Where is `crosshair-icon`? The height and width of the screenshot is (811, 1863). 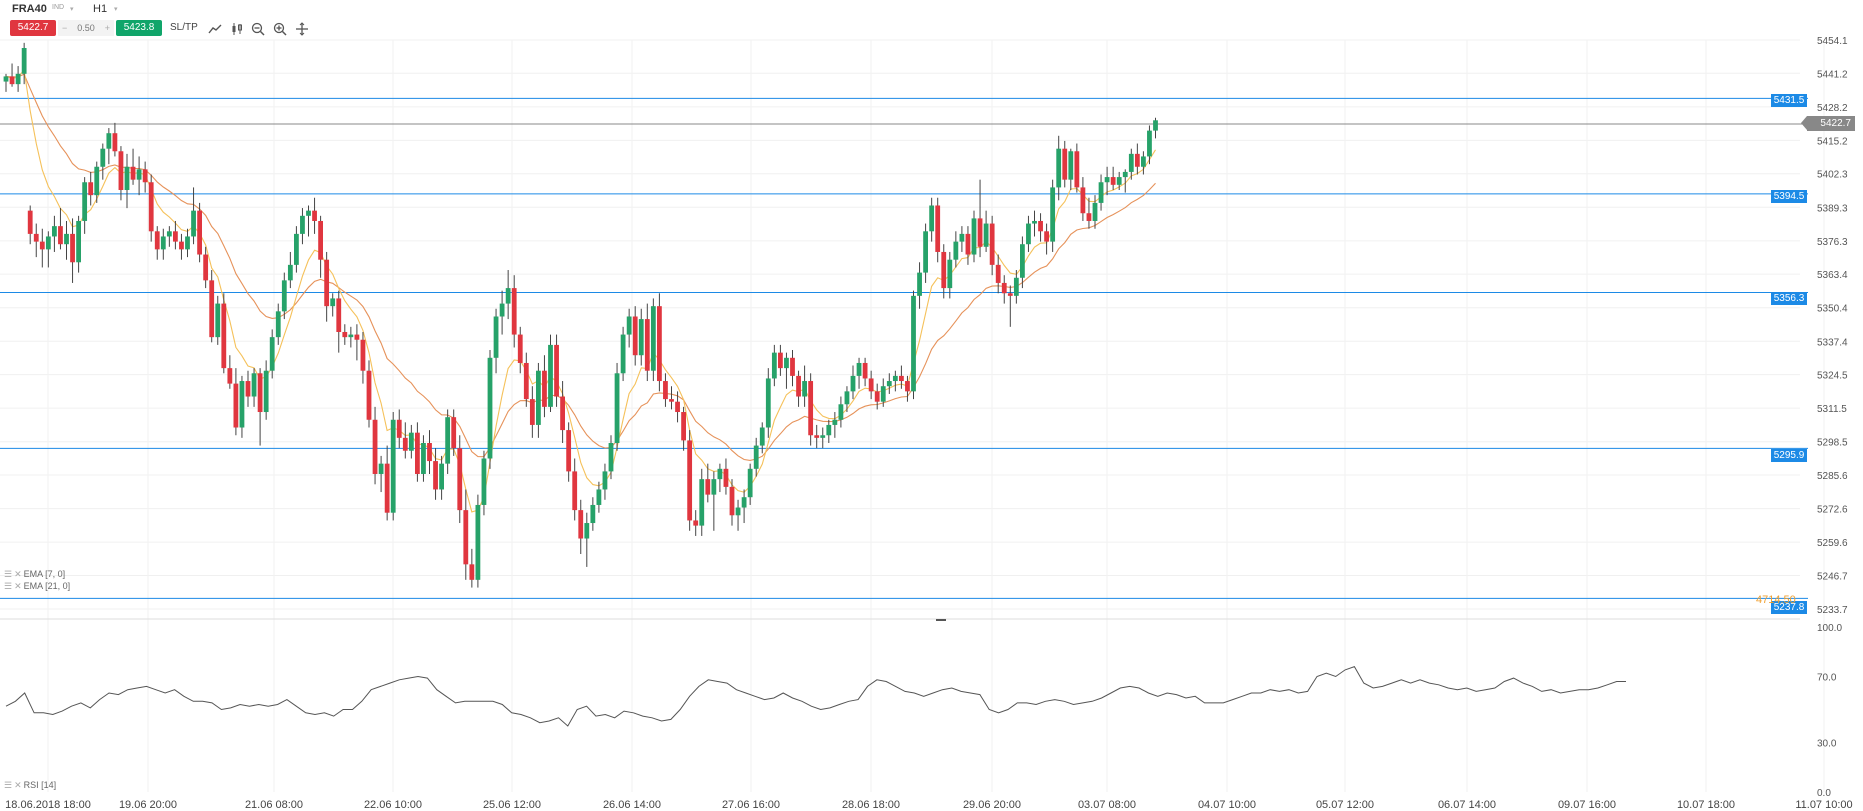 crosshair-icon is located at coordinates (302, 29).